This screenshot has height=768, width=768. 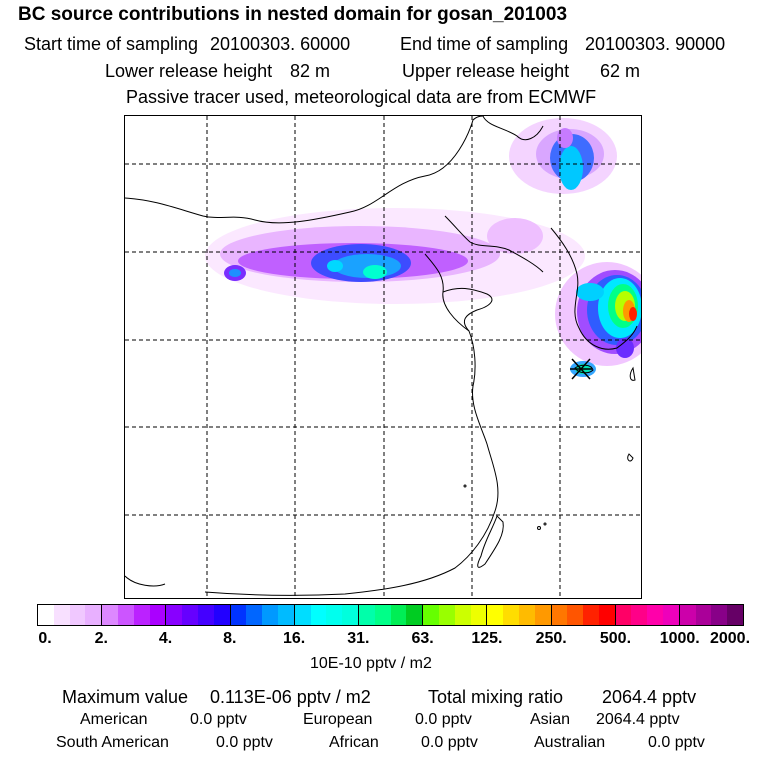 I want to click on start-time-label: Start time of sampling, so click(x=111, y=44).